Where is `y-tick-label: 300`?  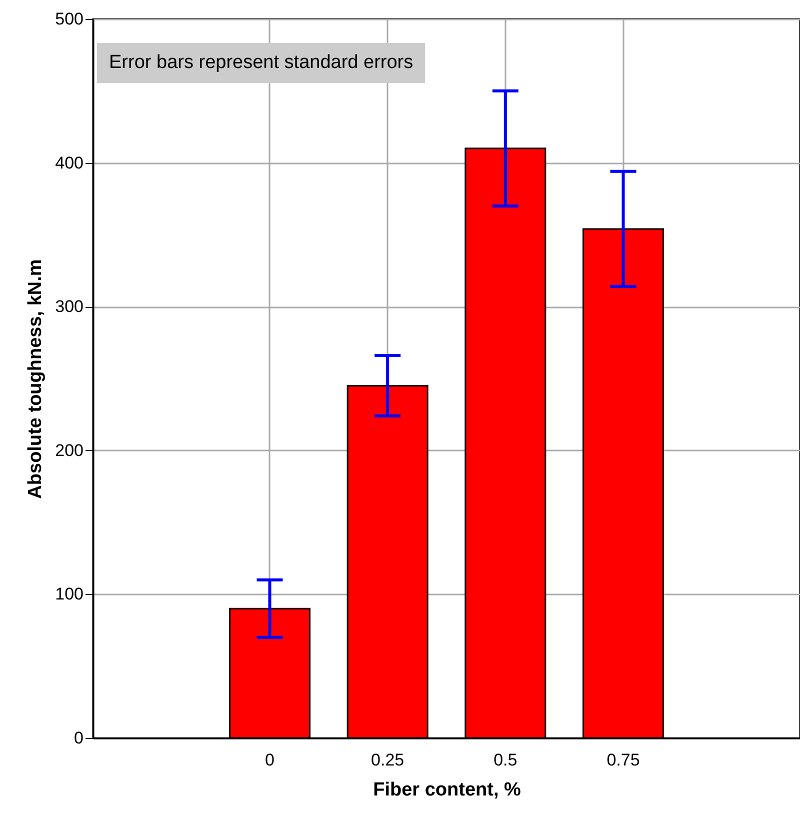
y-tick-label: 300 is located at coordinates (69, 306).